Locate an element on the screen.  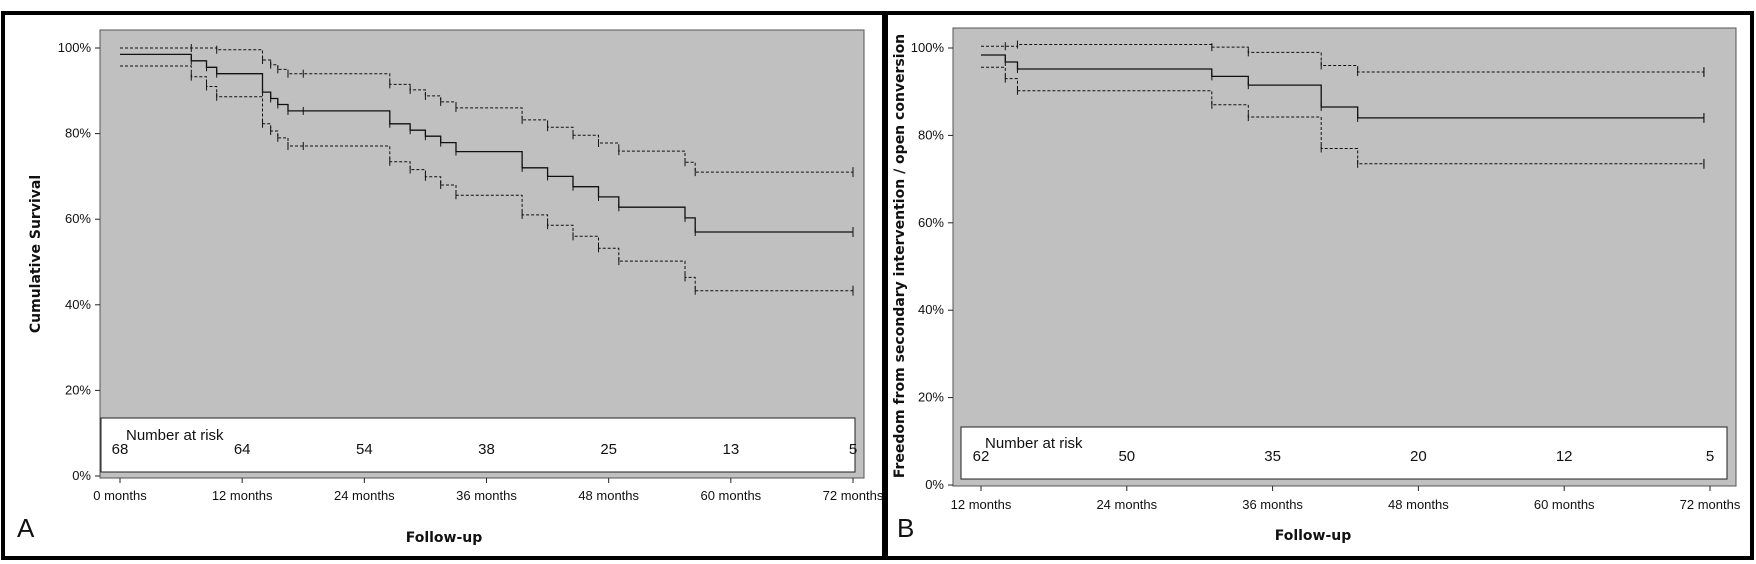
risk-value: 64 is located at coordinates (242, 449).